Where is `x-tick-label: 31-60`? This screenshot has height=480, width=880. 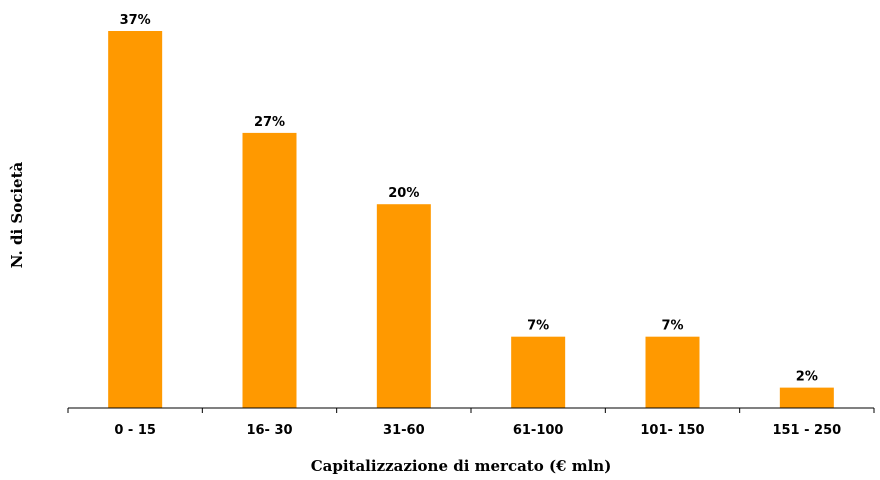 x-tick-label: 31-60 is located at coordinates (404, 430).